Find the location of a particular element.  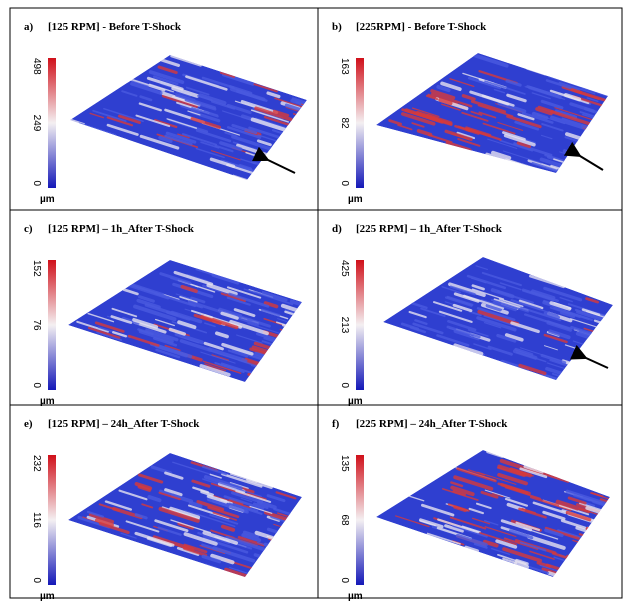

surface-base is located at coordinates (185, 321).